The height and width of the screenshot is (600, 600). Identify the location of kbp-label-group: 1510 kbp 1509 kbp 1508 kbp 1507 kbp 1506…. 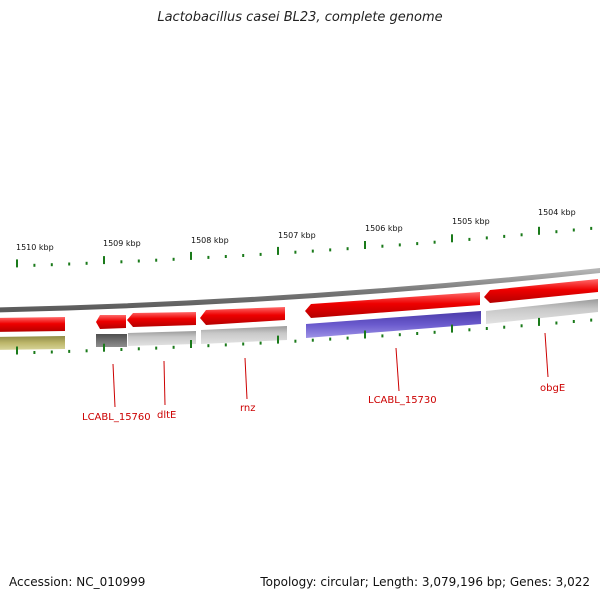
(296, 230).